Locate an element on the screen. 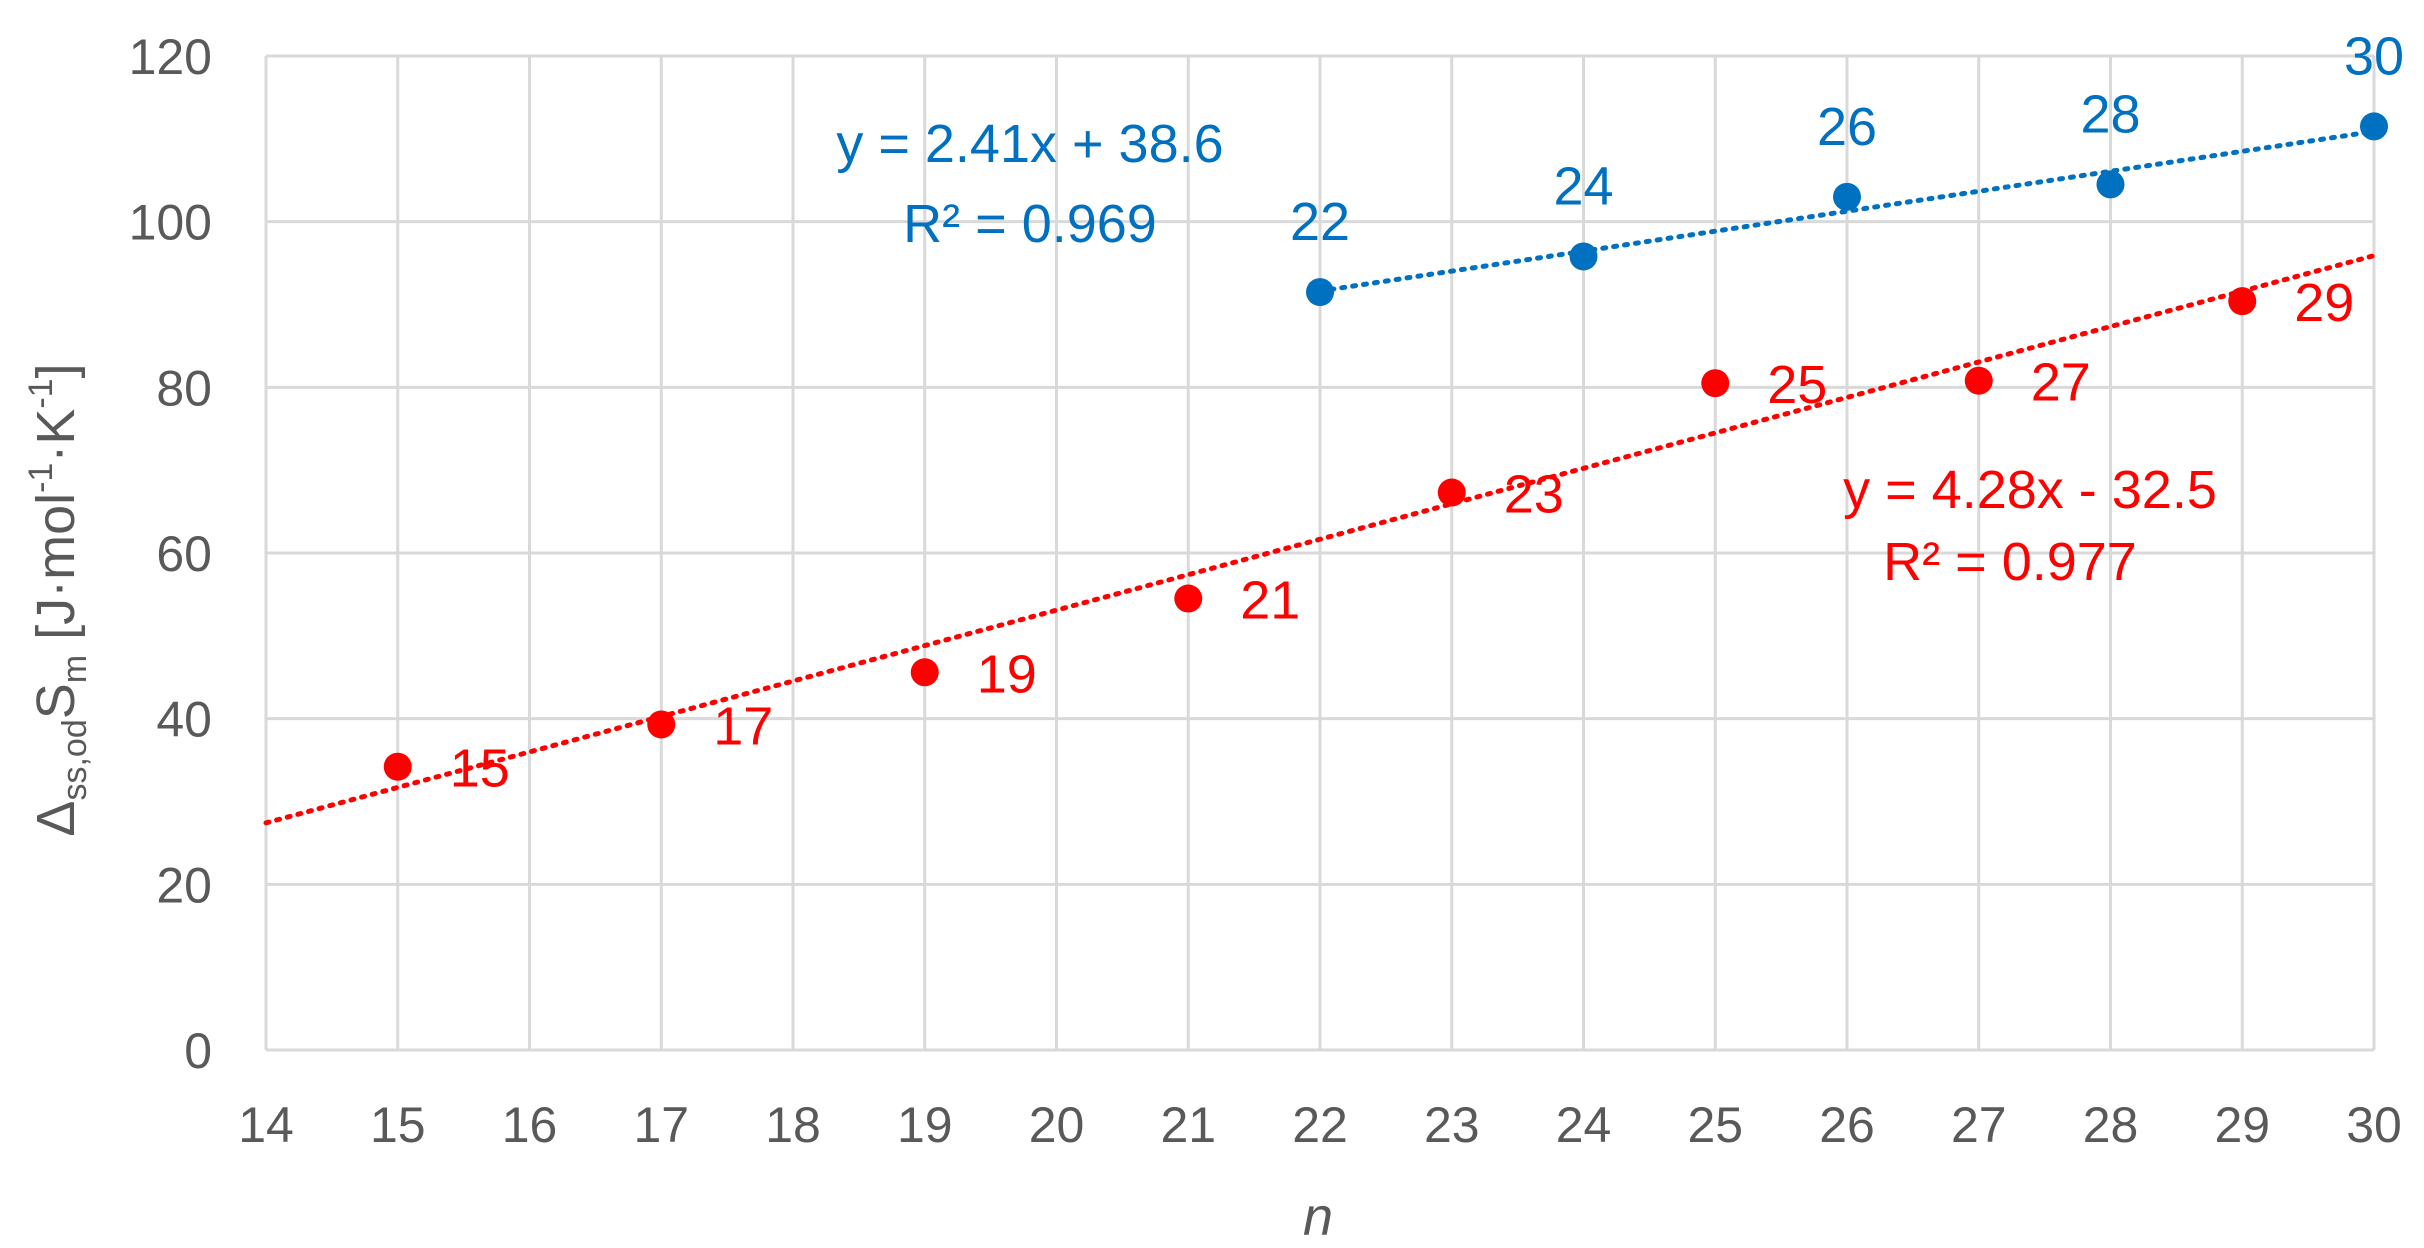 The height and width of the screenshot is (1248, 2424). y-axis-title: Δss,odSm [J·mol-1·K-1] is located at coordinates (58, 599).